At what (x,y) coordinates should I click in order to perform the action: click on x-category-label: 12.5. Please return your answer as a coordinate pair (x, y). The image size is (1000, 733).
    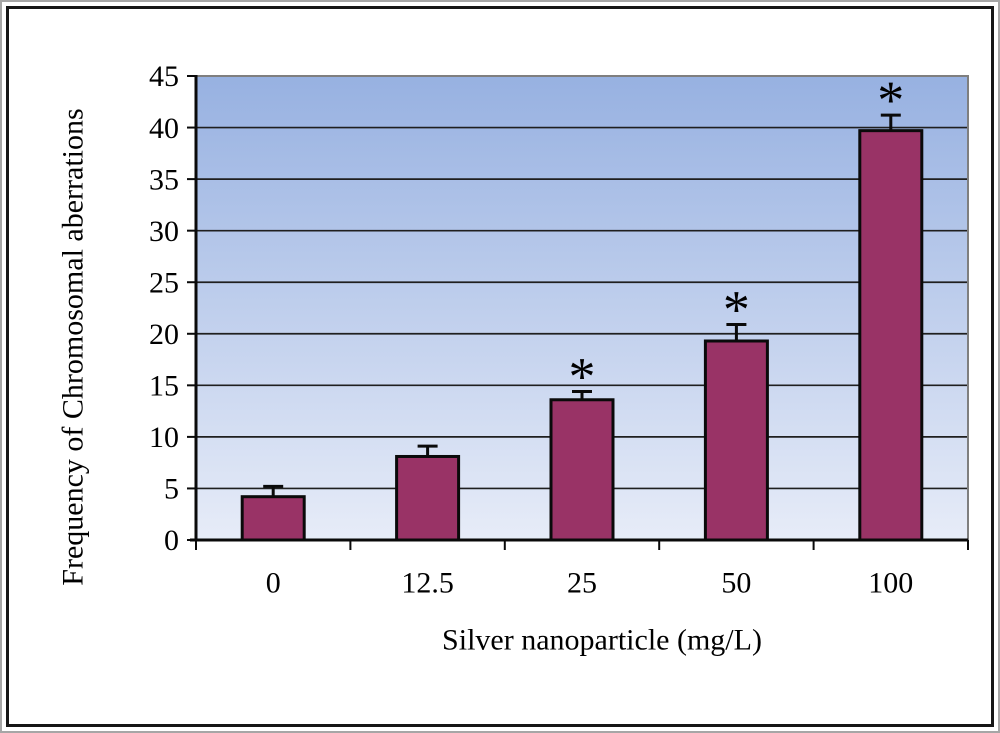
    Looking at the image, I should click on (427, 583).